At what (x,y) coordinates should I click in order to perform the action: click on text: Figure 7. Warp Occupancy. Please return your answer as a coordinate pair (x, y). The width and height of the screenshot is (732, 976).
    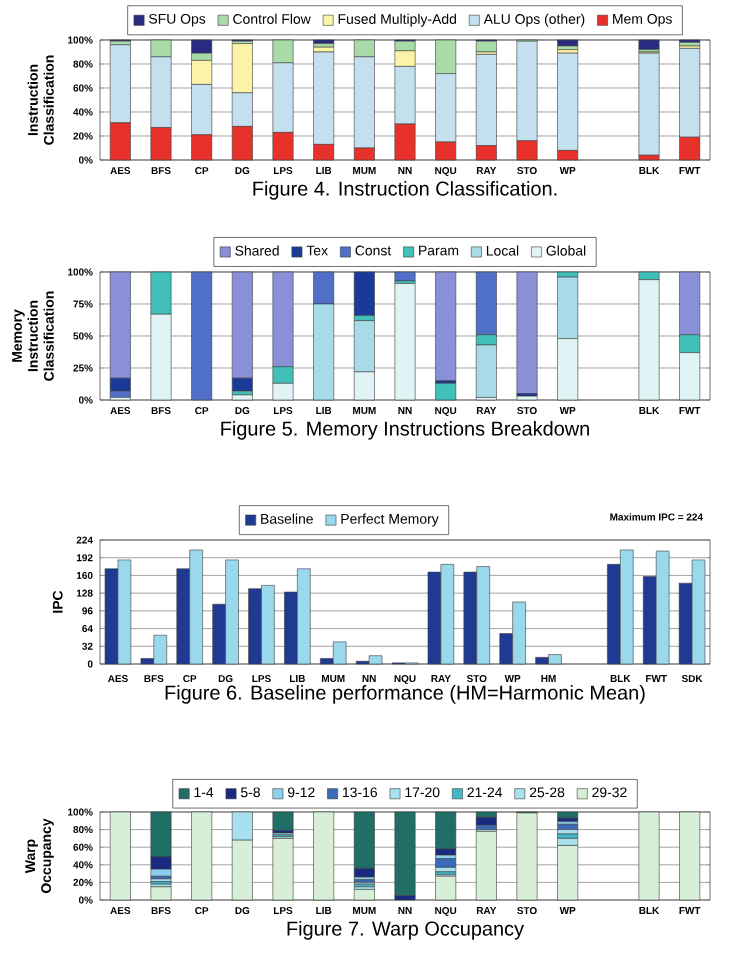
    Looking at the image, I should click on (405, 930).